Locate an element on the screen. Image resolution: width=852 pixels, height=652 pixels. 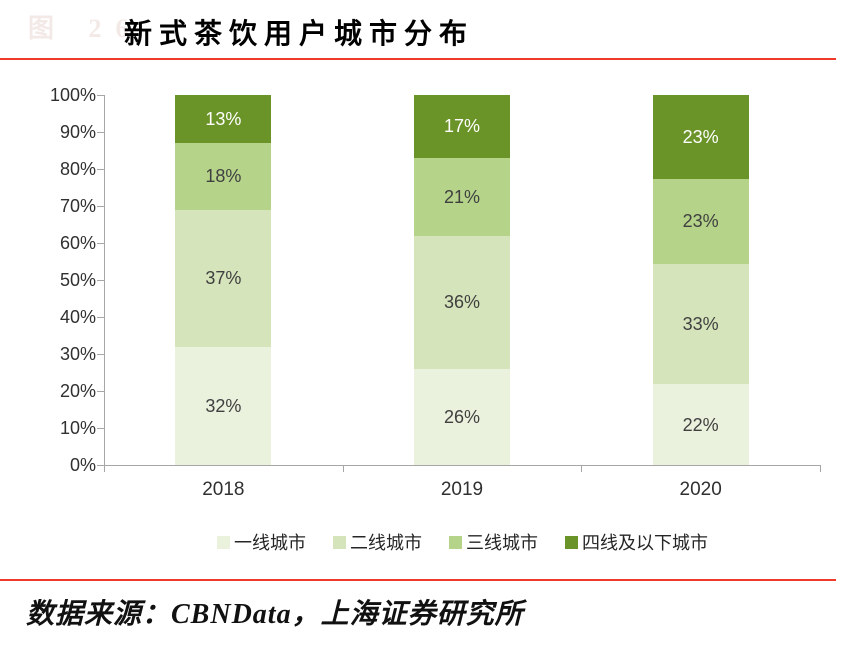
legend-label: 三线城市 is located at coordinates (502, 543).